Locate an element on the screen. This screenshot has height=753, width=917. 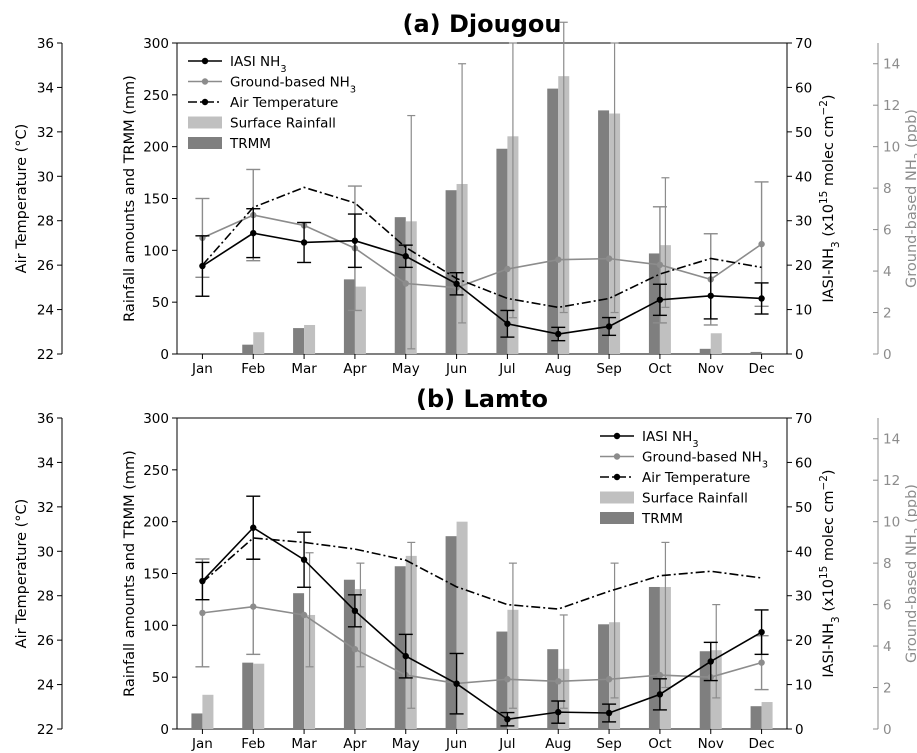
temperature-axis-label: Air Temperature (°C) is located at coordinates (22, 574).